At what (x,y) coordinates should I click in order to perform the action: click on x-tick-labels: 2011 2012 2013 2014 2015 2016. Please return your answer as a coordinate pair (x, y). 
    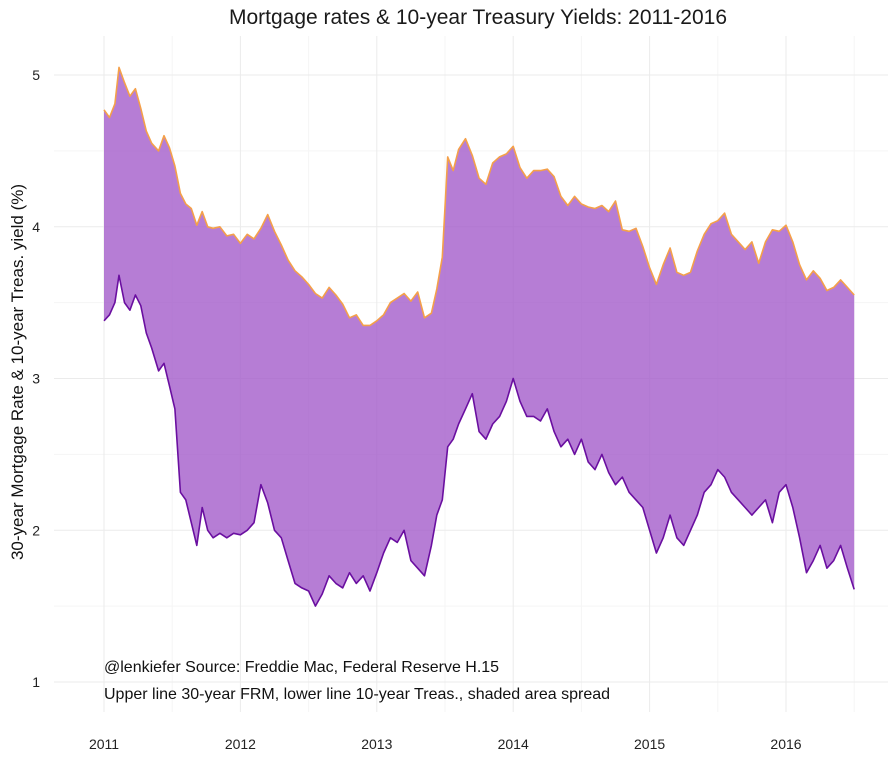
    Looking at the image, I should click on (445, 744).